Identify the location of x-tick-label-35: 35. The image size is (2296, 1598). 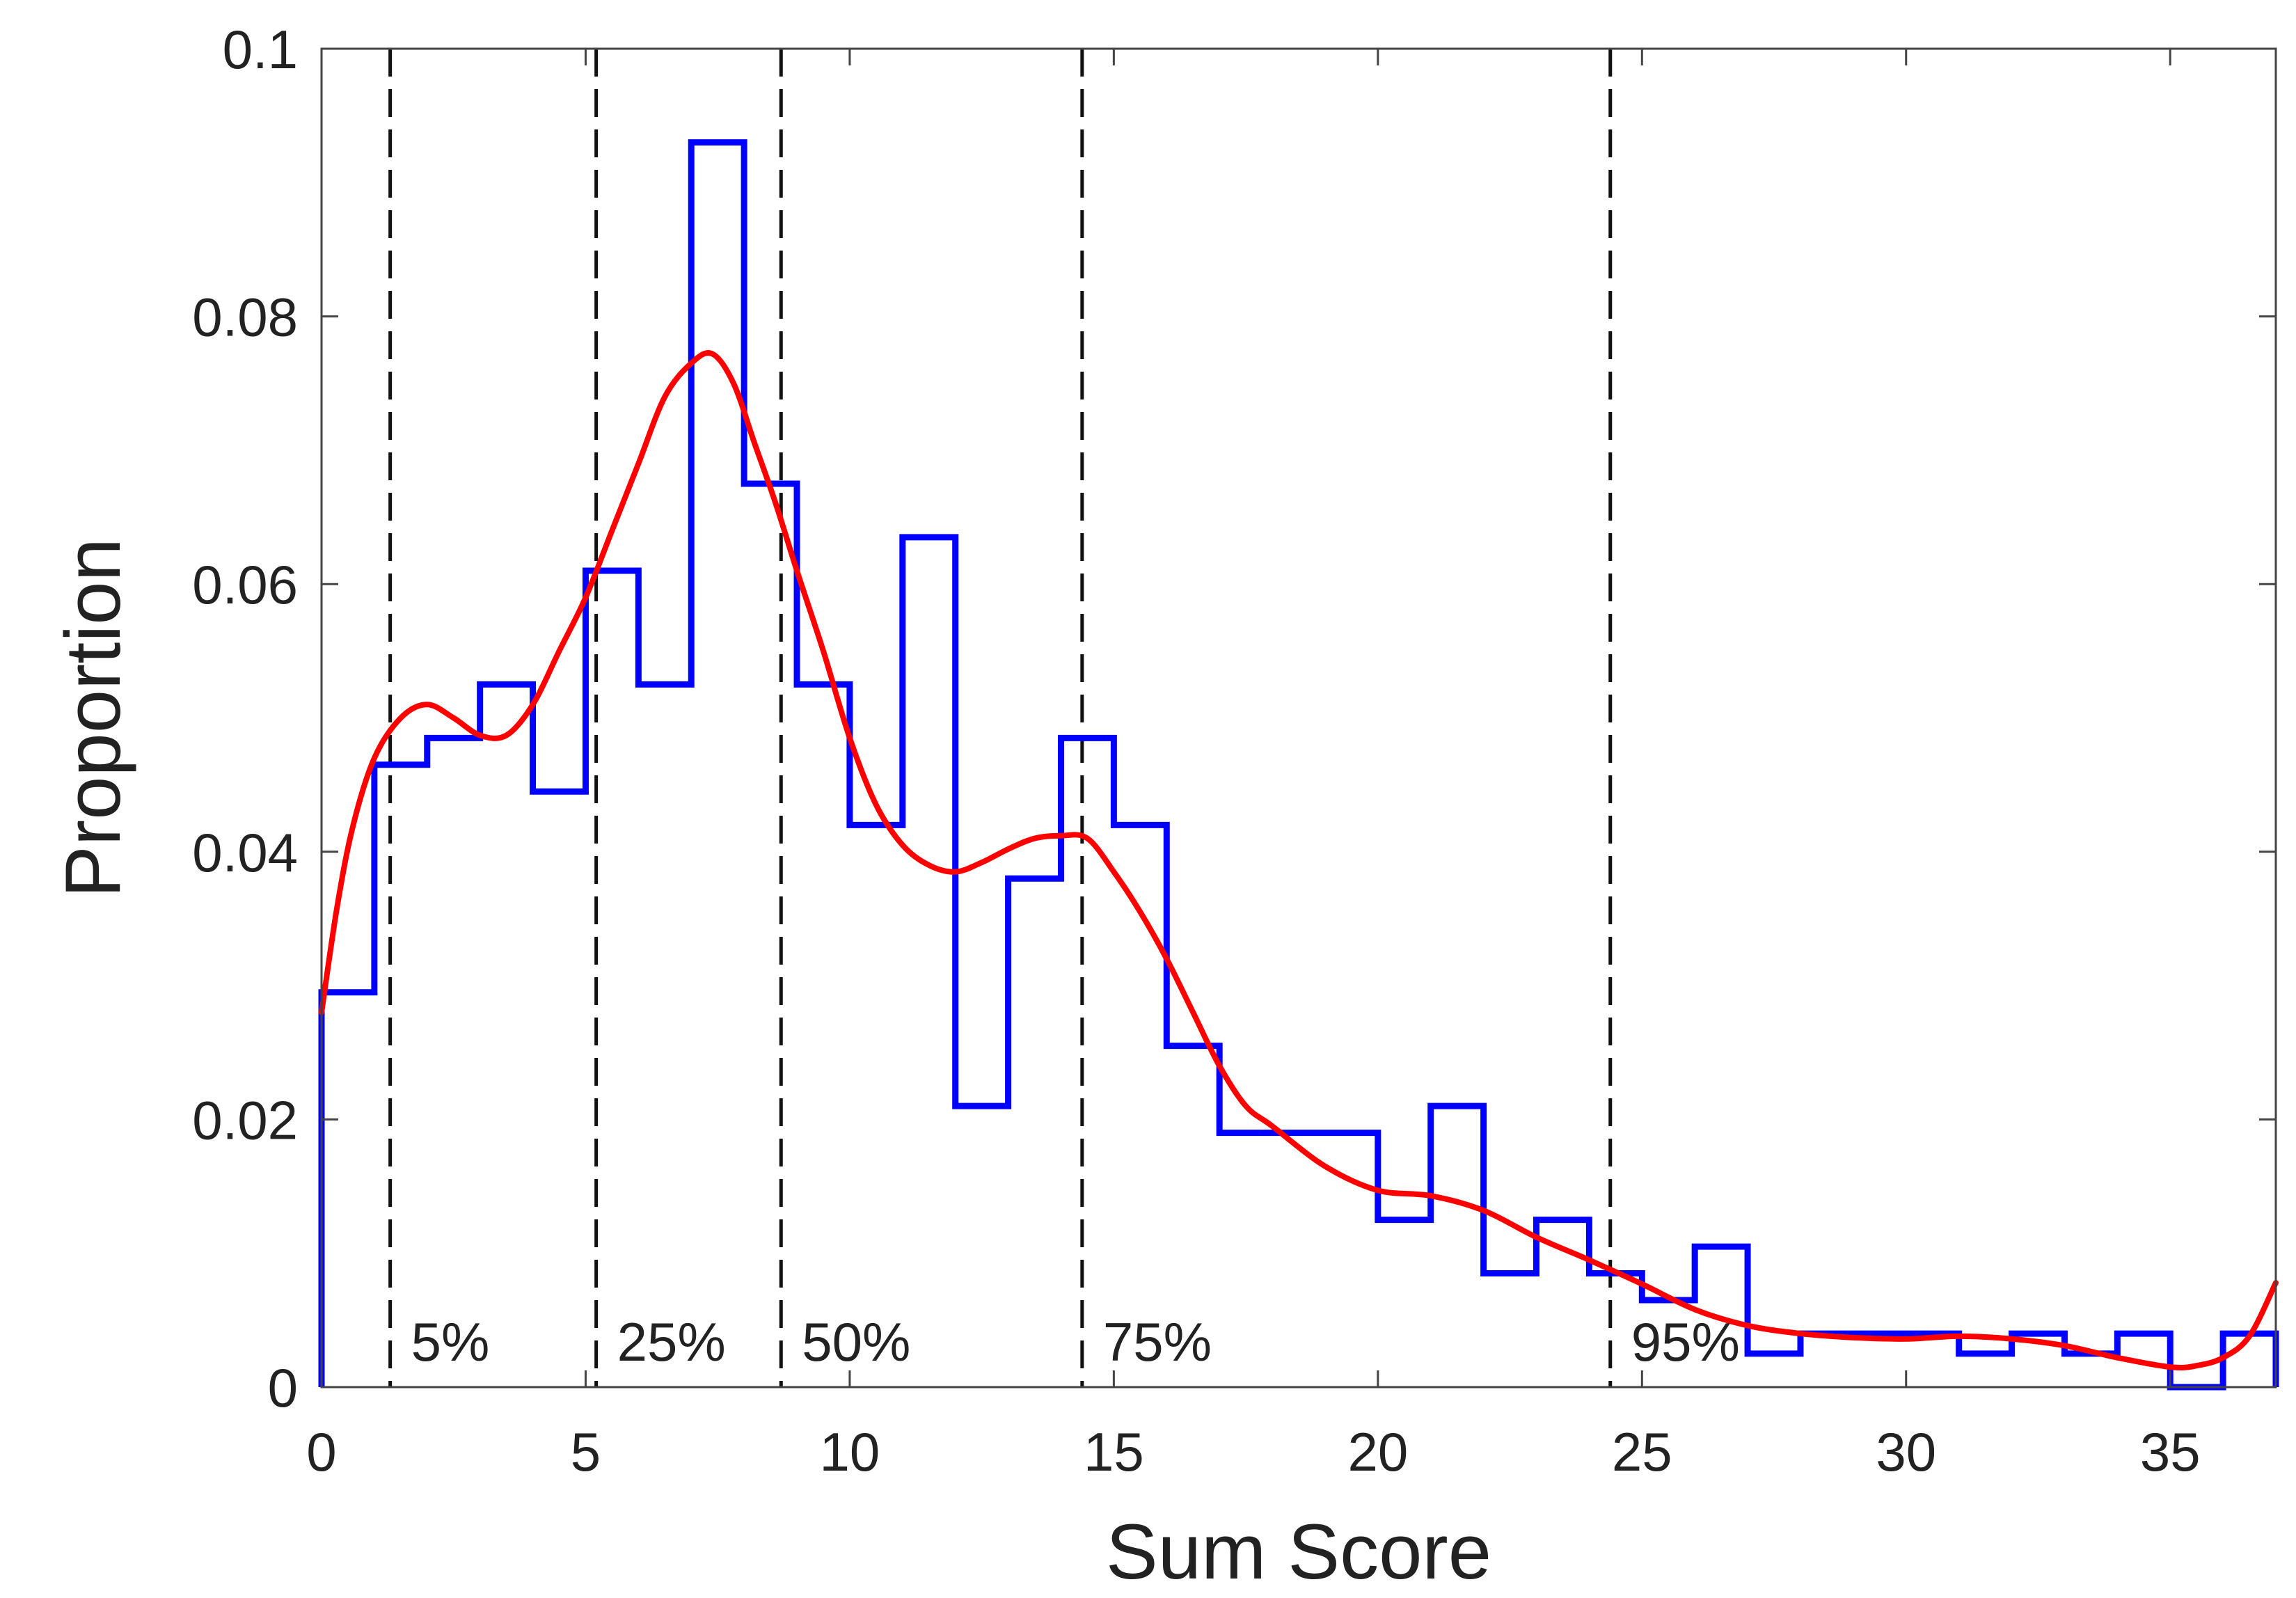
(2170, 1451).